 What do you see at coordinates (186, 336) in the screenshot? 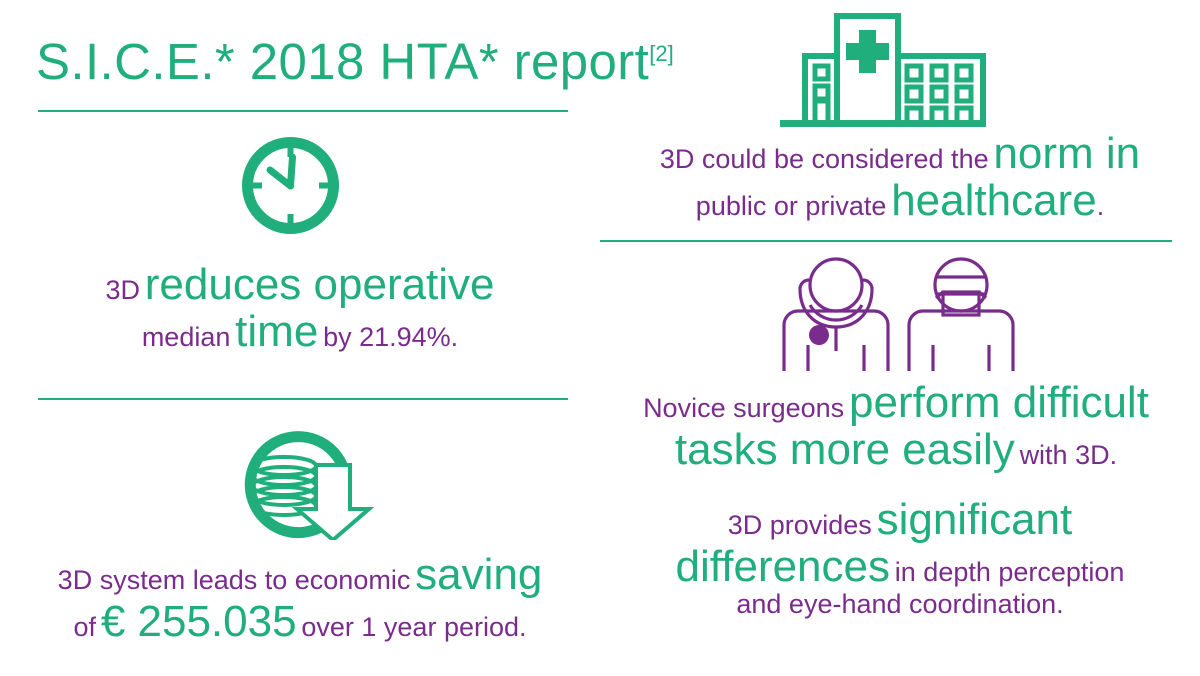
I see `operative-time-median: median` at bounding box center [186, 336].